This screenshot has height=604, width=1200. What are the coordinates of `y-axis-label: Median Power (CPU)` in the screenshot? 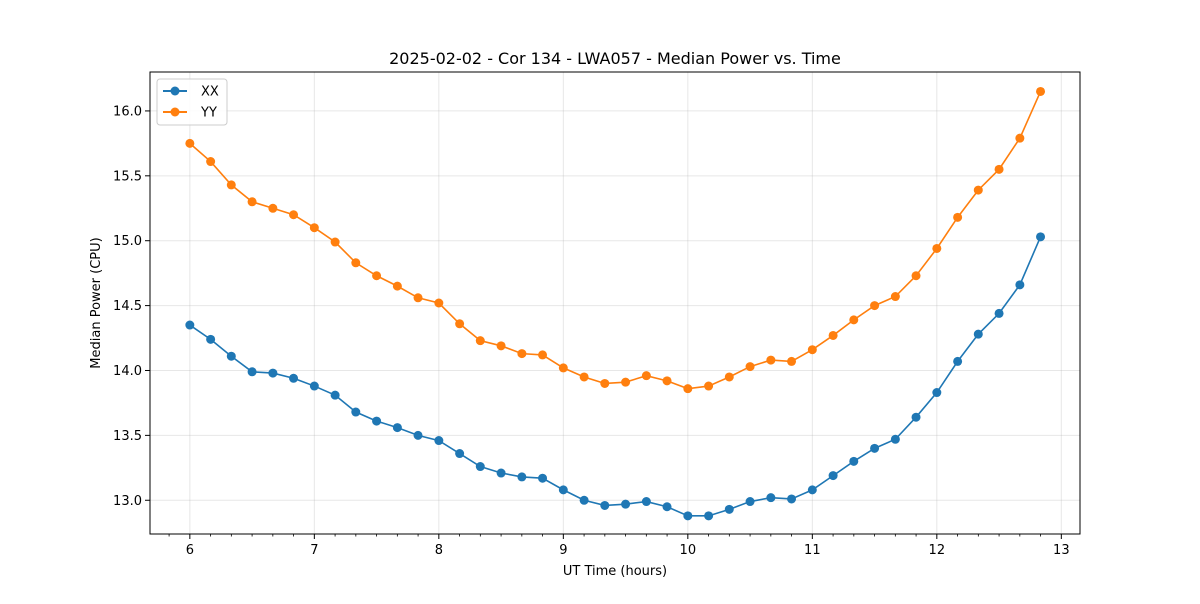 It's located at (96, 302).